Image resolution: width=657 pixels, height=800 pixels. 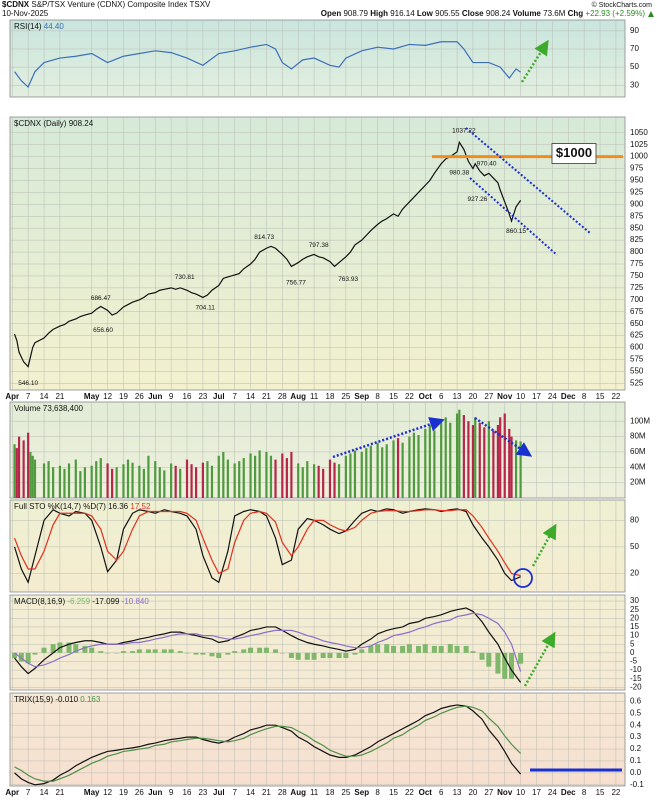 I want to click on x-tick-label: Oct, so click(x=426, y=792).